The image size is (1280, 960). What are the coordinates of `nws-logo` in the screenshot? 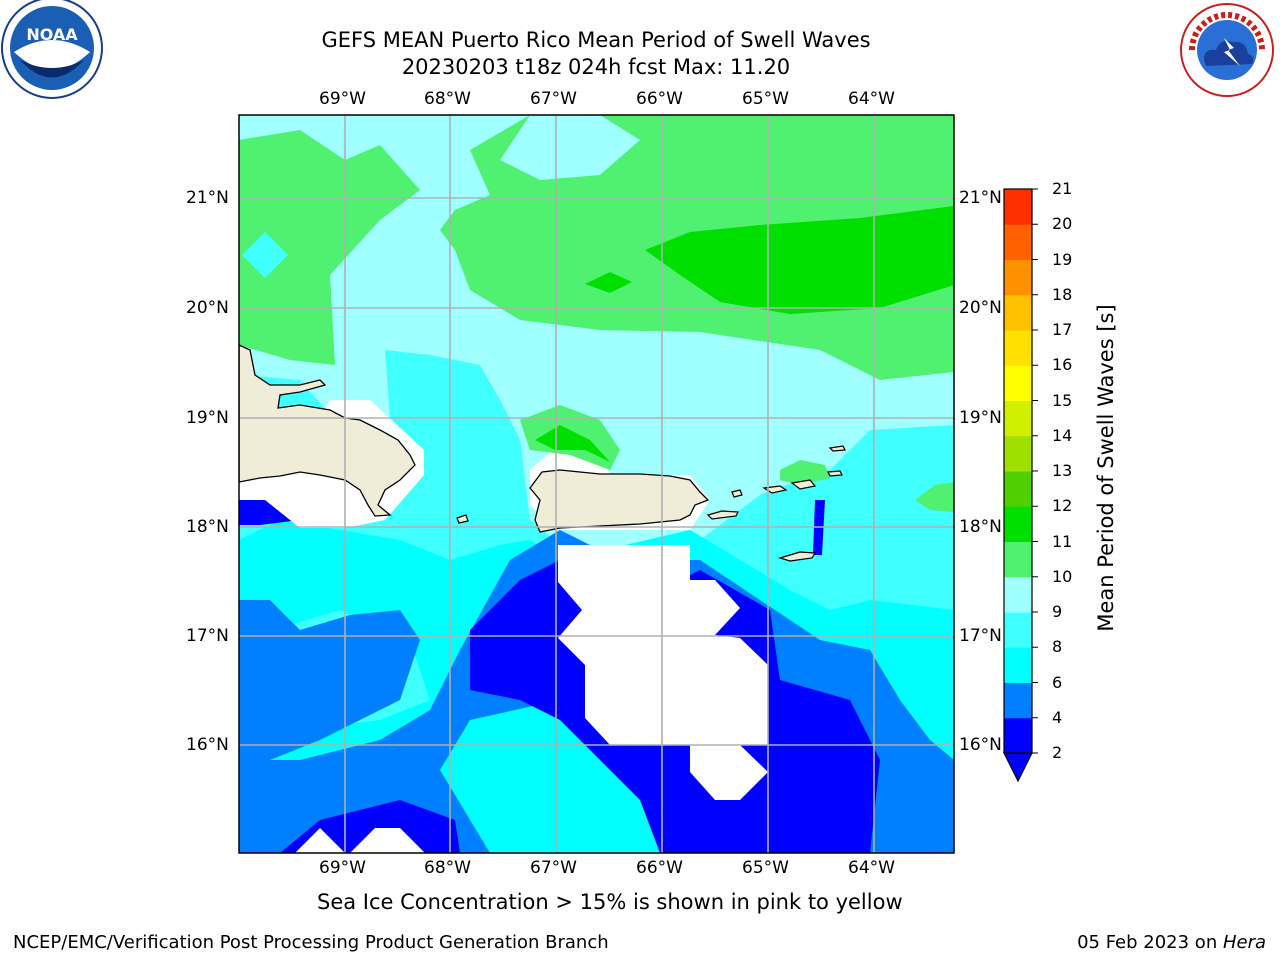 It's located at (1227, 50).